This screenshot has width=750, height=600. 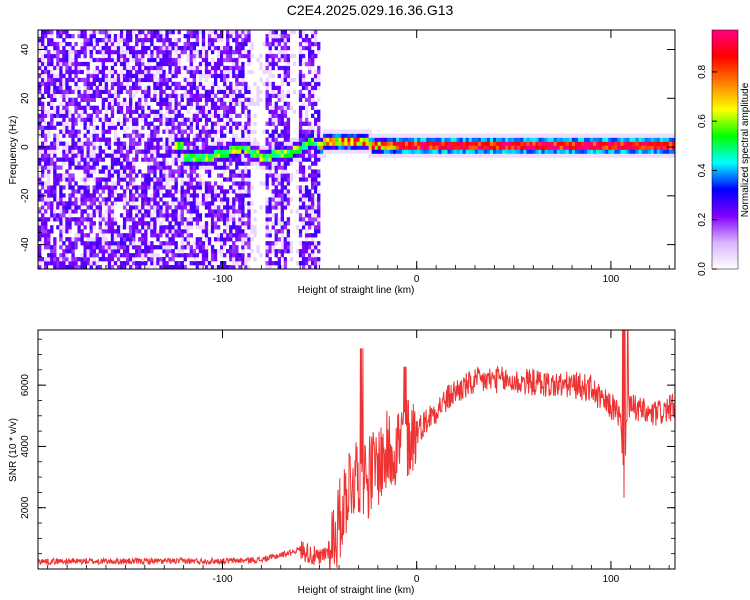 I want to click on snr-x-axis-label: Height of straight line (km), so click(x=356, y=590).